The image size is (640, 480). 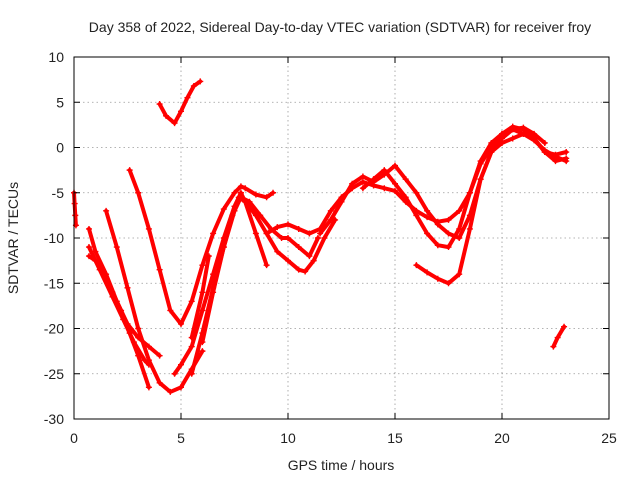 I want to click on y-tick-label: -15, so click(x=54, y=283).